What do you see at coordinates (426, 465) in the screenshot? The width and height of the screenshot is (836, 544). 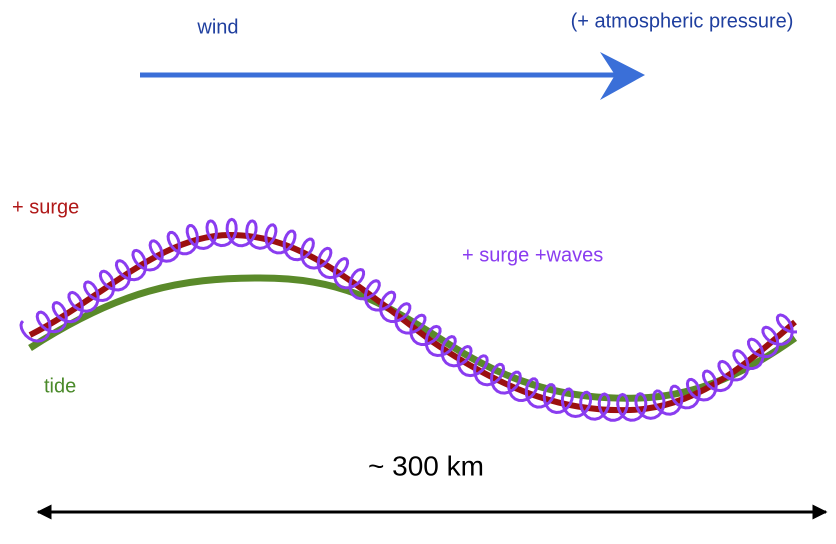 I see `distance-label: ~ 300 km` at bounding box center [426, 465].